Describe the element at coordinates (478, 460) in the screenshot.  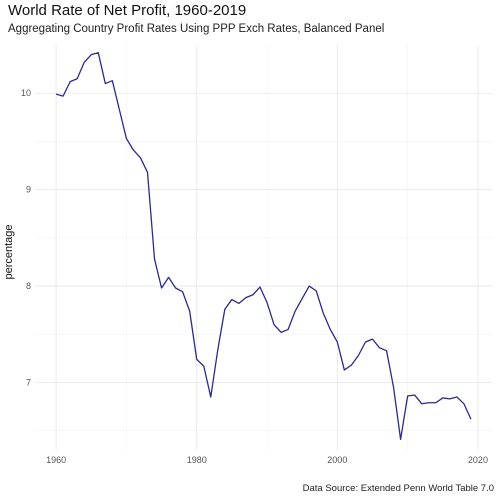
I see `x-tick-label: 2020` at that location.